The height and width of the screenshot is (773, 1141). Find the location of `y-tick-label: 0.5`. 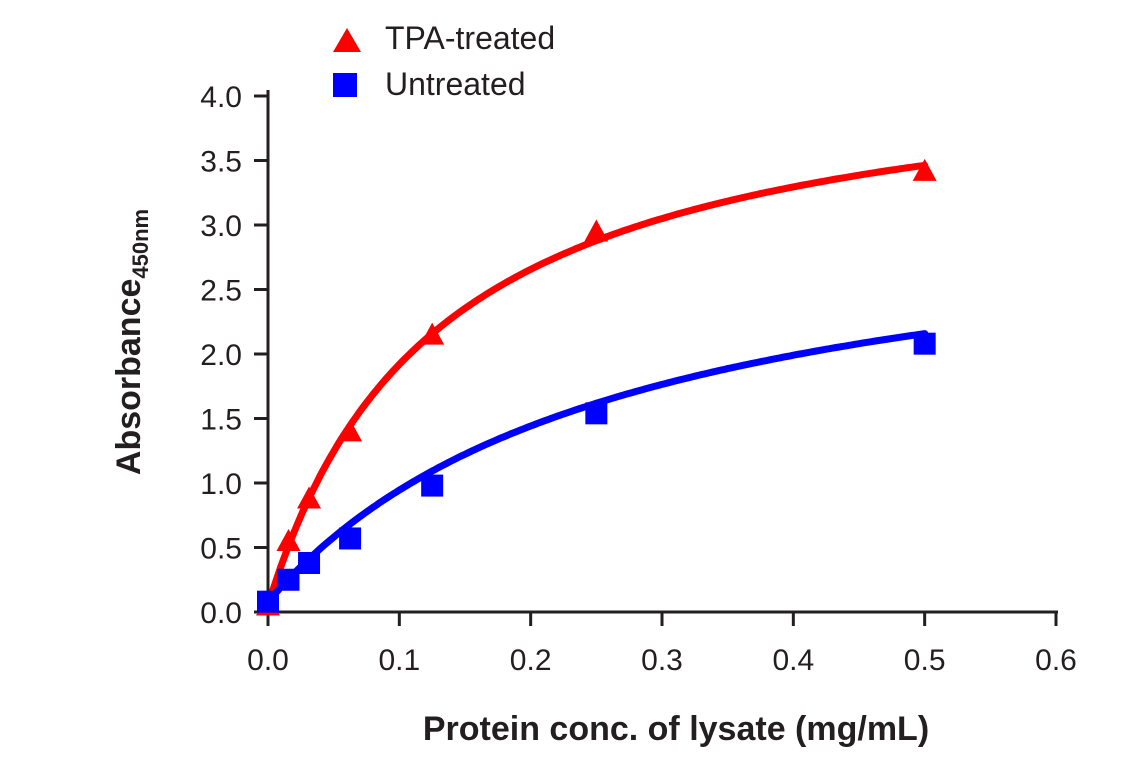

y-tick-label: 0.5 is located at coordinates (221, 549).